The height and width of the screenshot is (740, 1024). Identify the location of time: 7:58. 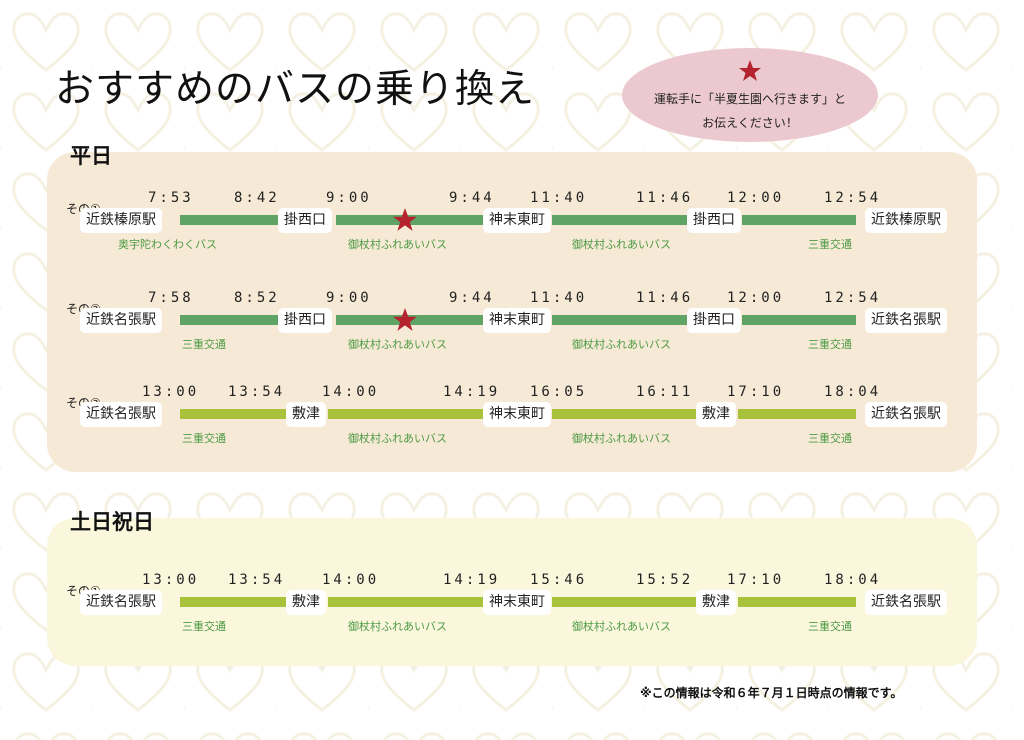
(171, 298).